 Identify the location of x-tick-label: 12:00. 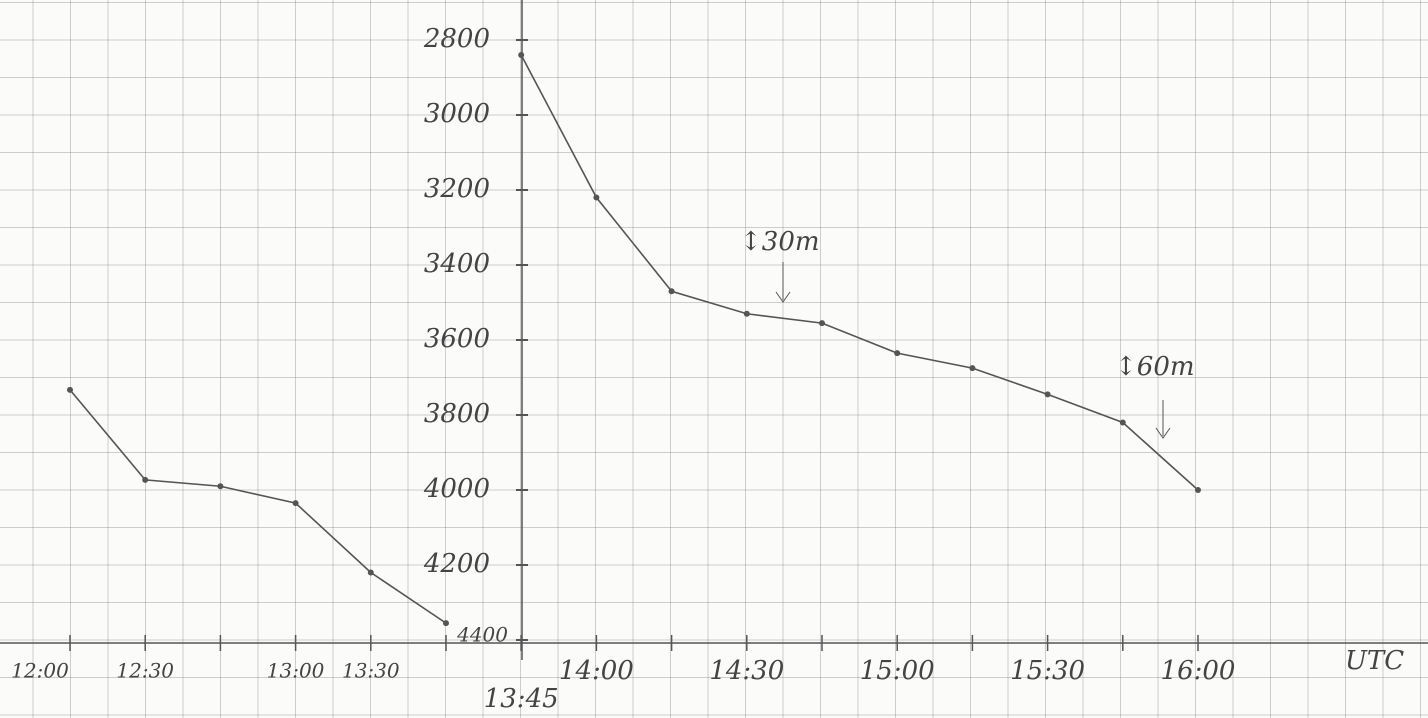
(40, 671).